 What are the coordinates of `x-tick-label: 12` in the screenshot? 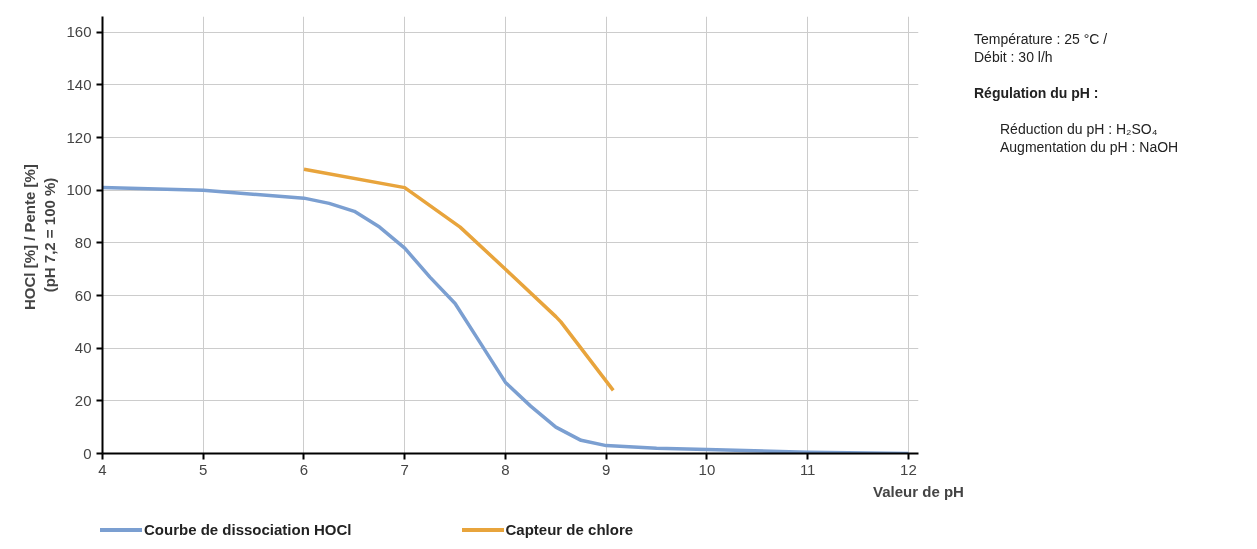 It's located at (908, 469).